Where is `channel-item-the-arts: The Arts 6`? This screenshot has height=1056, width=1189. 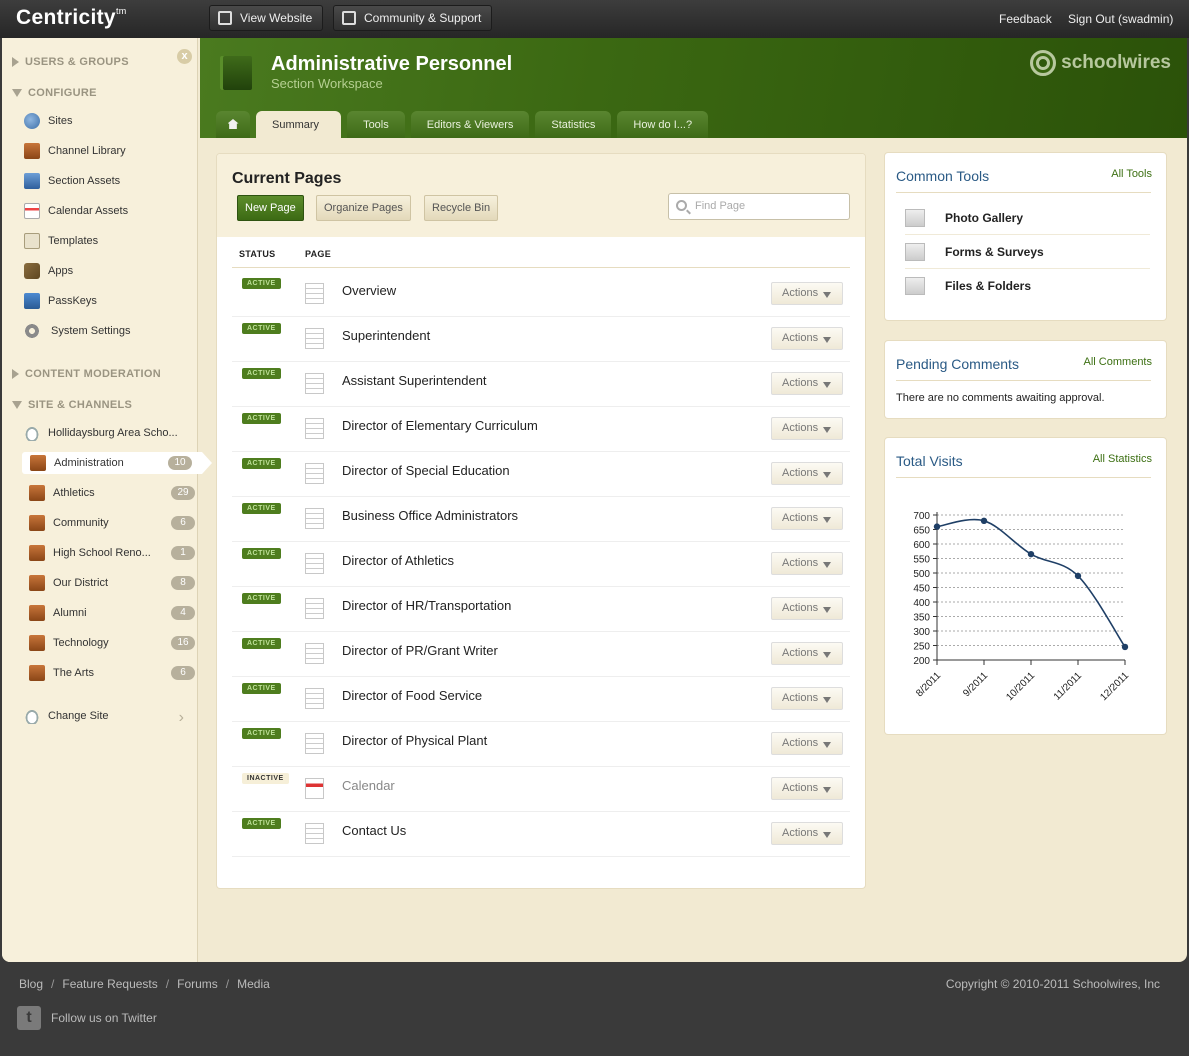
channel-item-the-arts: The Arts 6 is located at coordinates (114, 673).